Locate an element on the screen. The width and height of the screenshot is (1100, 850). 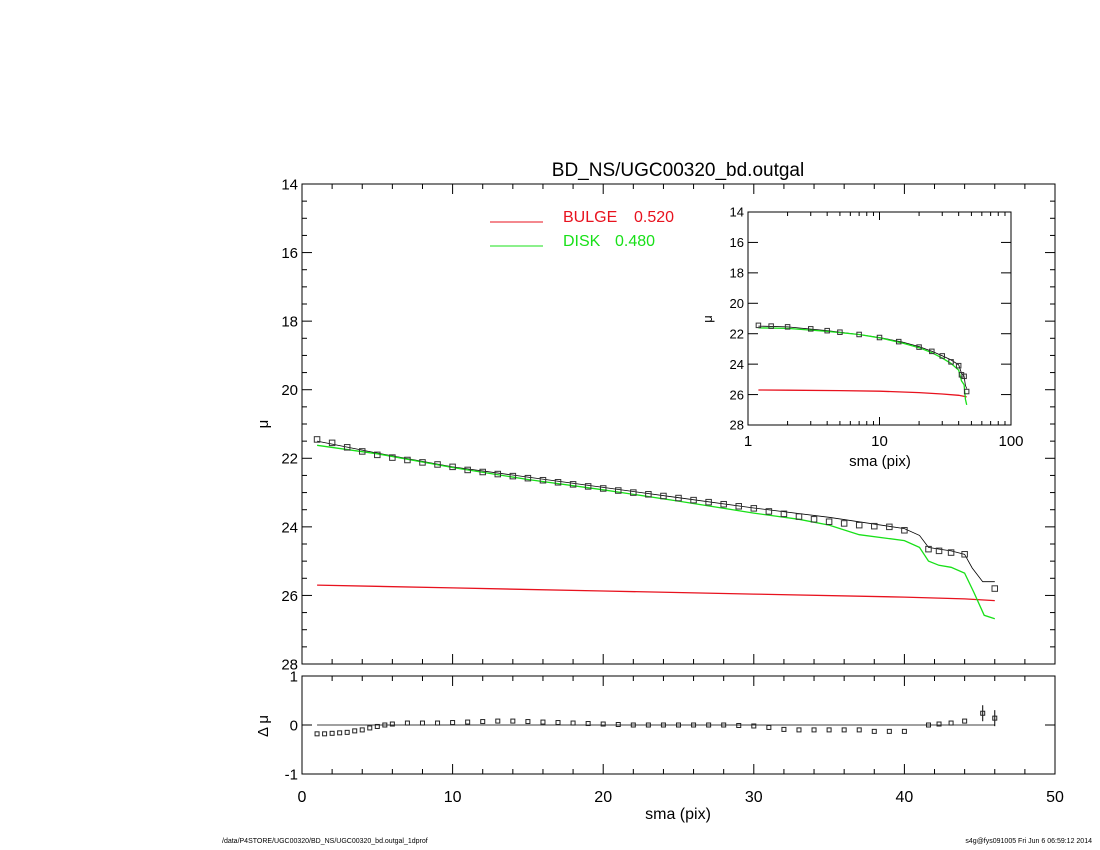
inset-x-axis-label: sma (pix) is located at coordinates (880, 461).